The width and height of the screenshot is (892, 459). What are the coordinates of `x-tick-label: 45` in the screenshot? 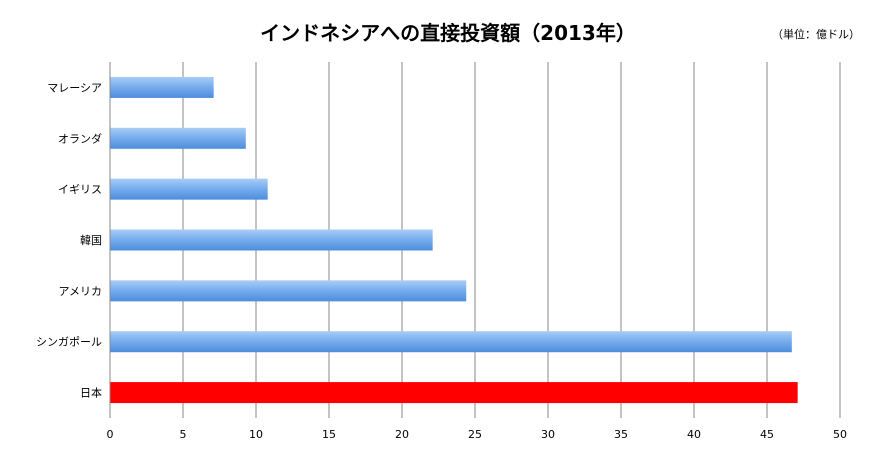 It's located at (767, 434).